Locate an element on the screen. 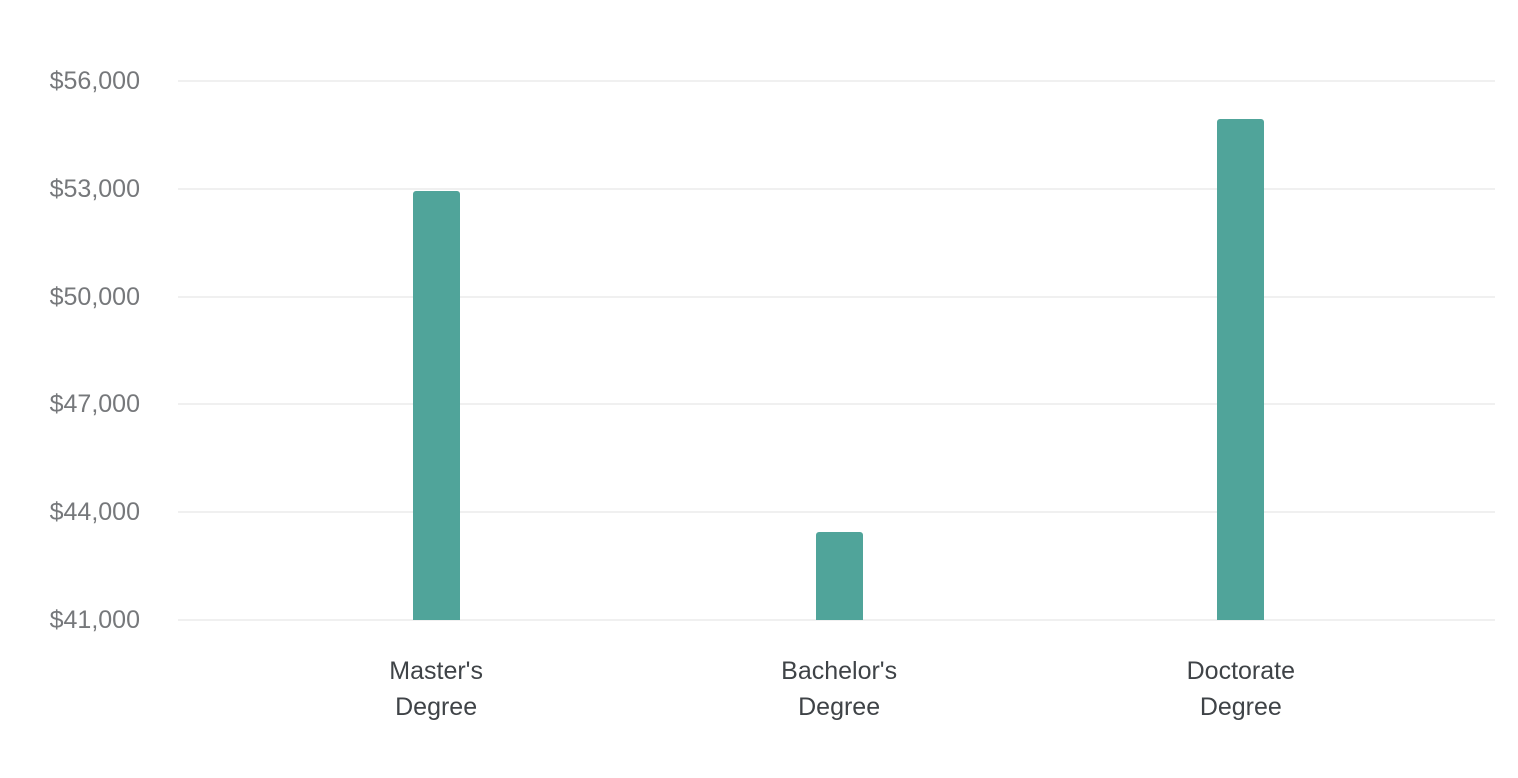 The image size is (1518, 778). x-tick-label: Master's Degree is located at coordinates (436, 689).